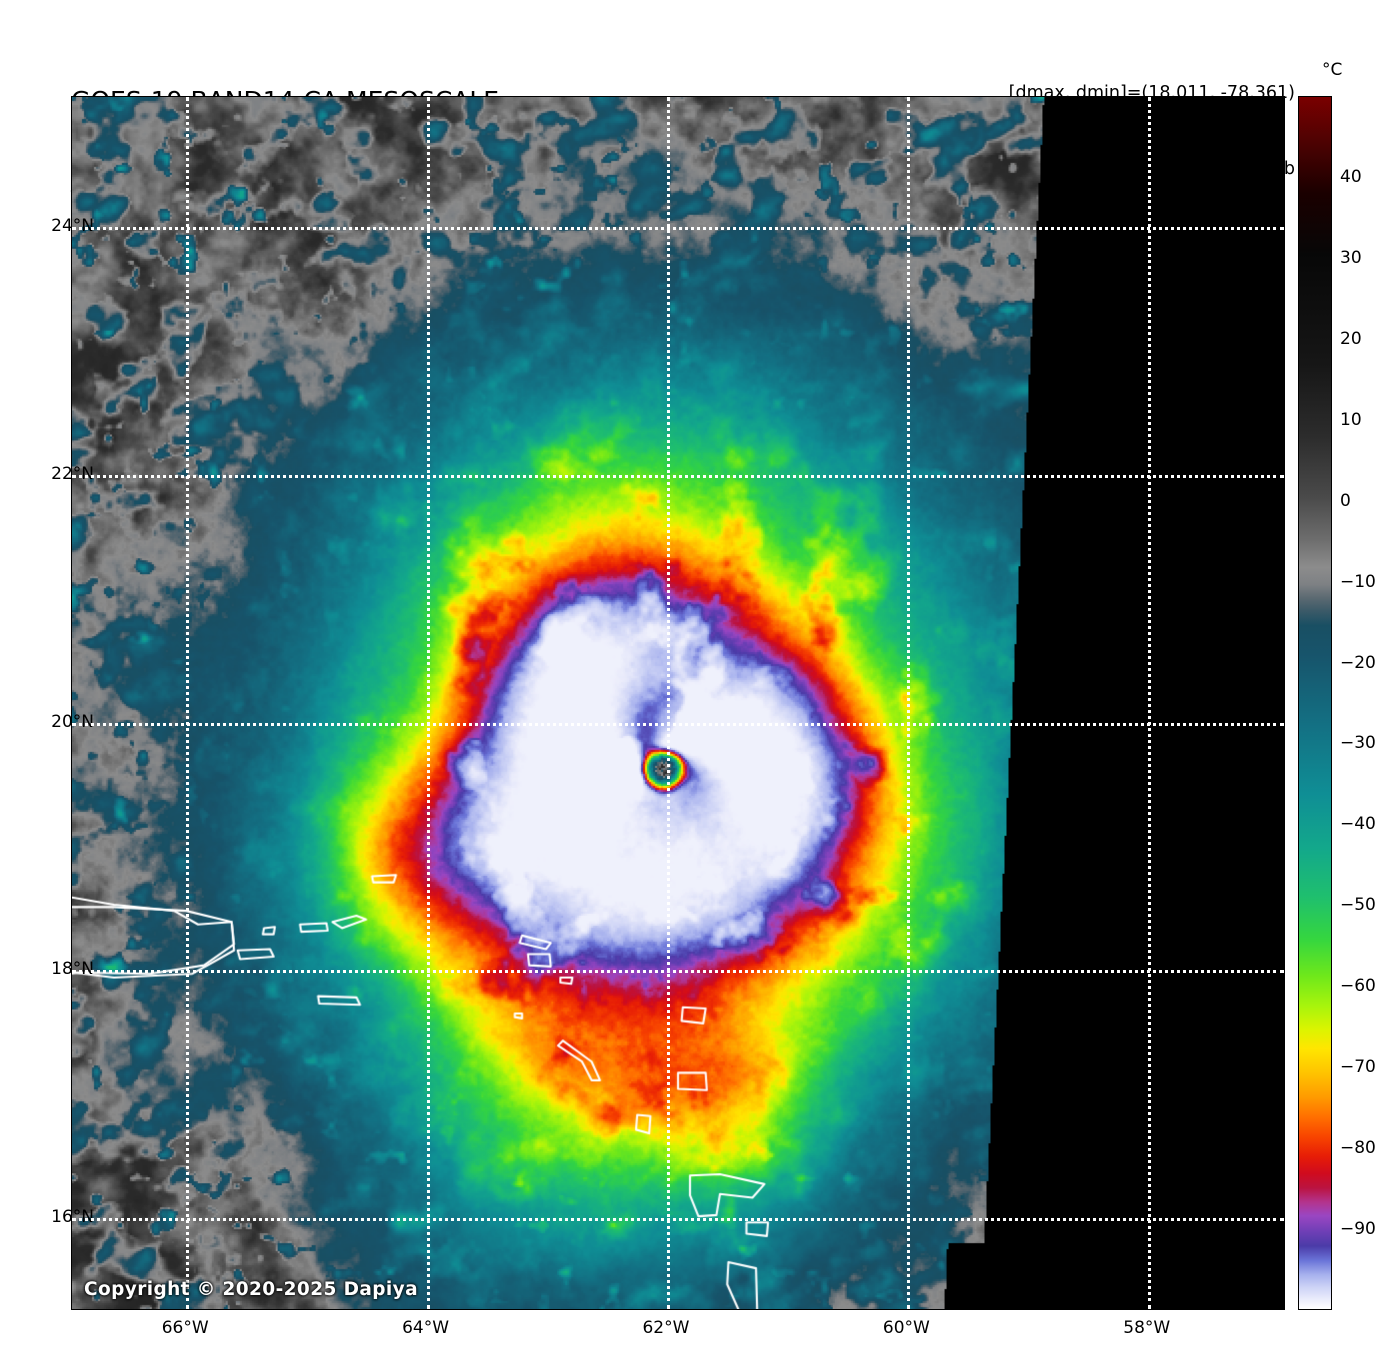 The image size is (1390, 1359). I want to click on latitude-tick-label: 22°N, so click(72, 473).